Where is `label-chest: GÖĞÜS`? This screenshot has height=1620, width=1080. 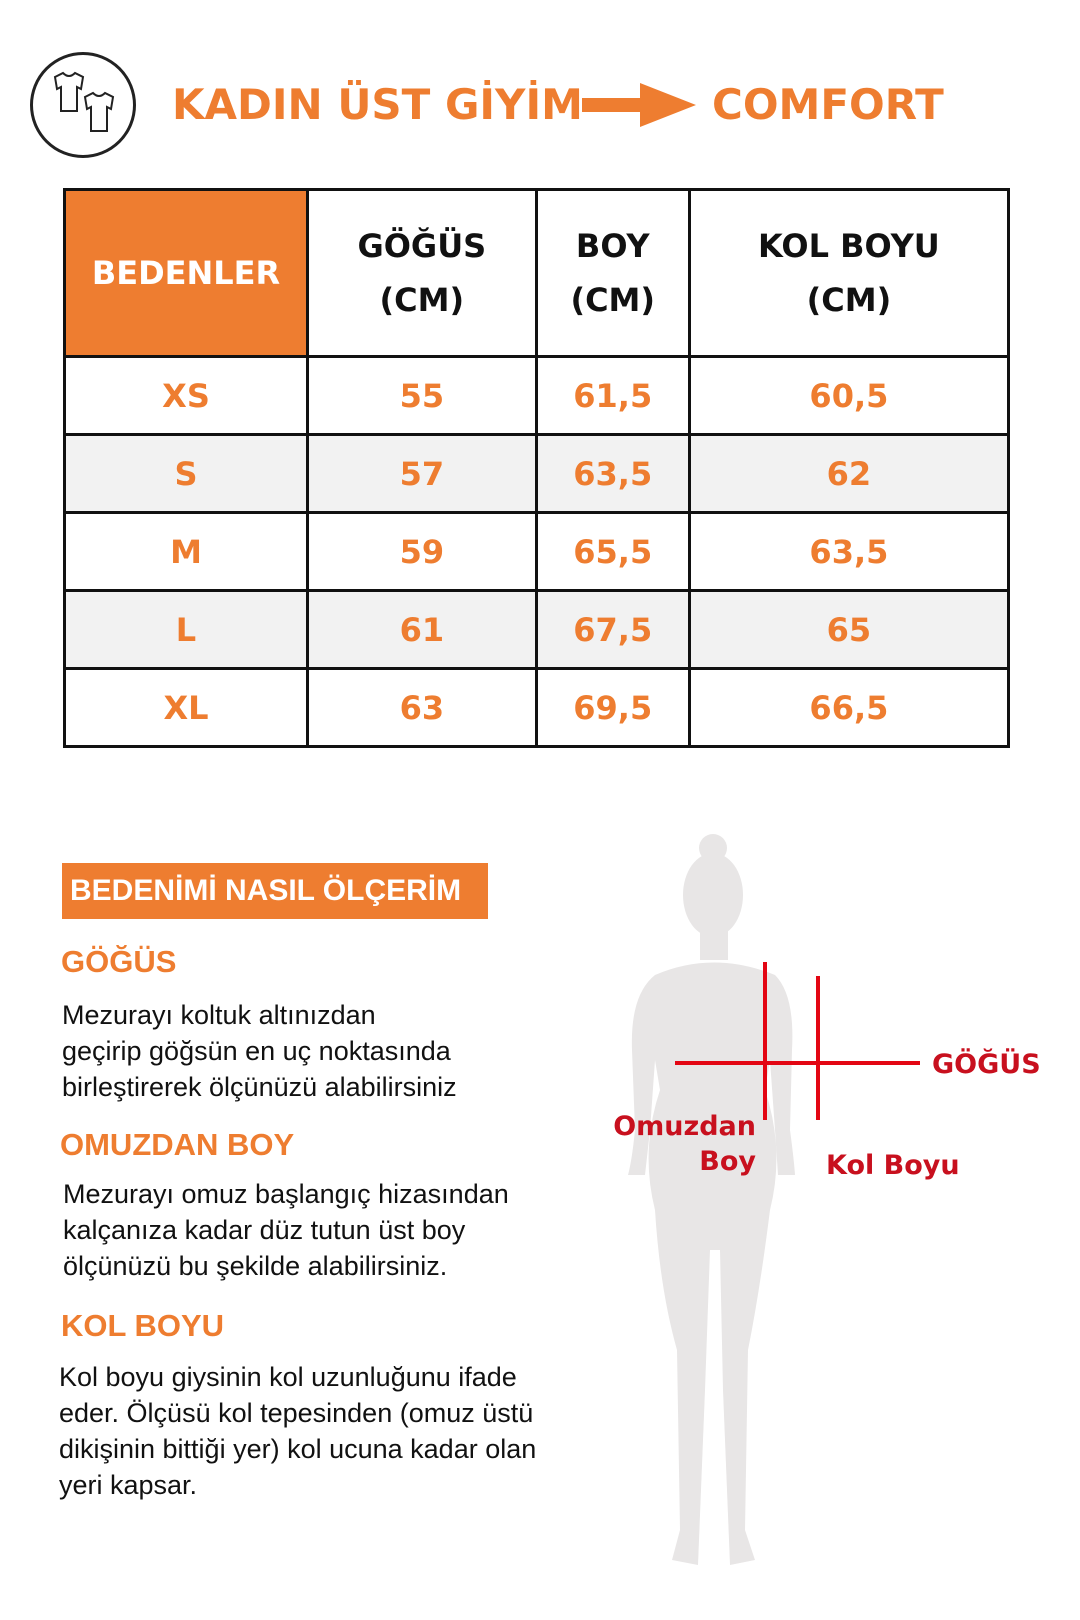
label-chest: GÖĞÜS is located at coordinates (986, 1063).